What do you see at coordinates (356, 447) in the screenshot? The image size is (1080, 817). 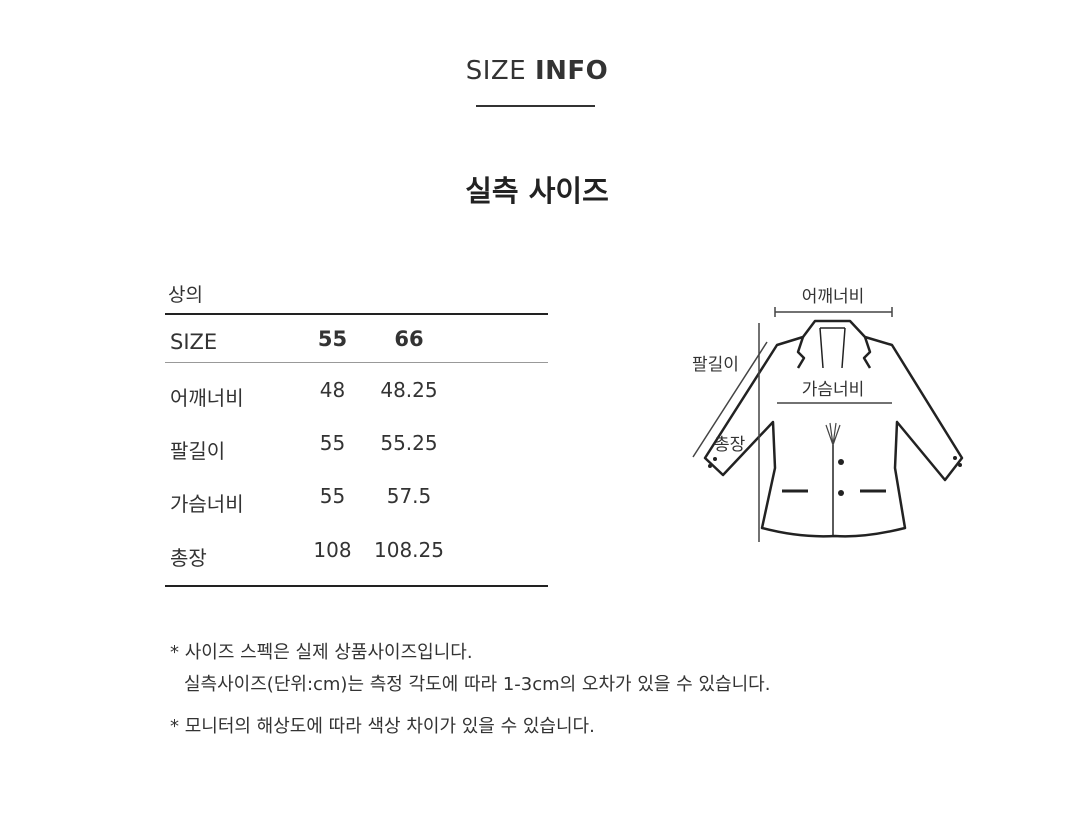 I see `table-row: 팔길이 55 55.25` at bounding box center [356, 447].